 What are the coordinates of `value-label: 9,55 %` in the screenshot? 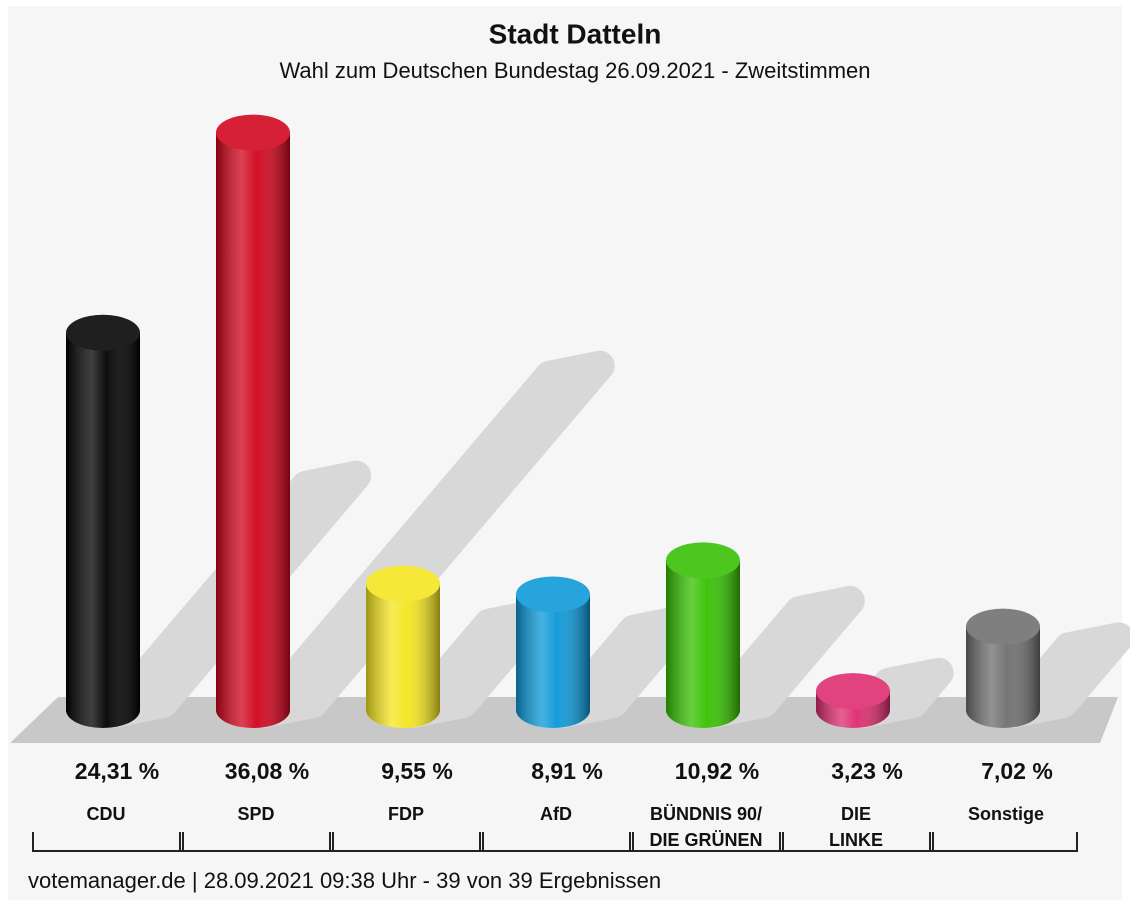 It's located at (417, 771).